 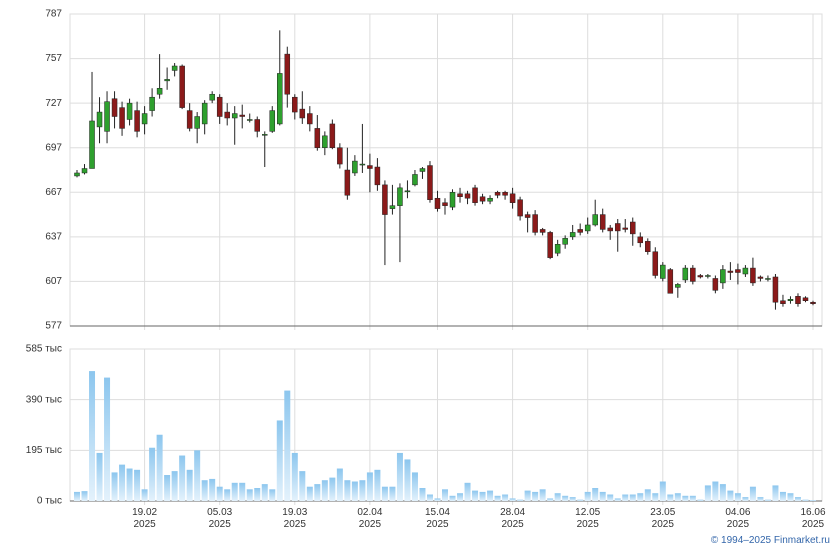 What do you see at coordinates (53, 236) in the screenshot?
I see `y-tick-label: 637` at bounding box center [53, 236].